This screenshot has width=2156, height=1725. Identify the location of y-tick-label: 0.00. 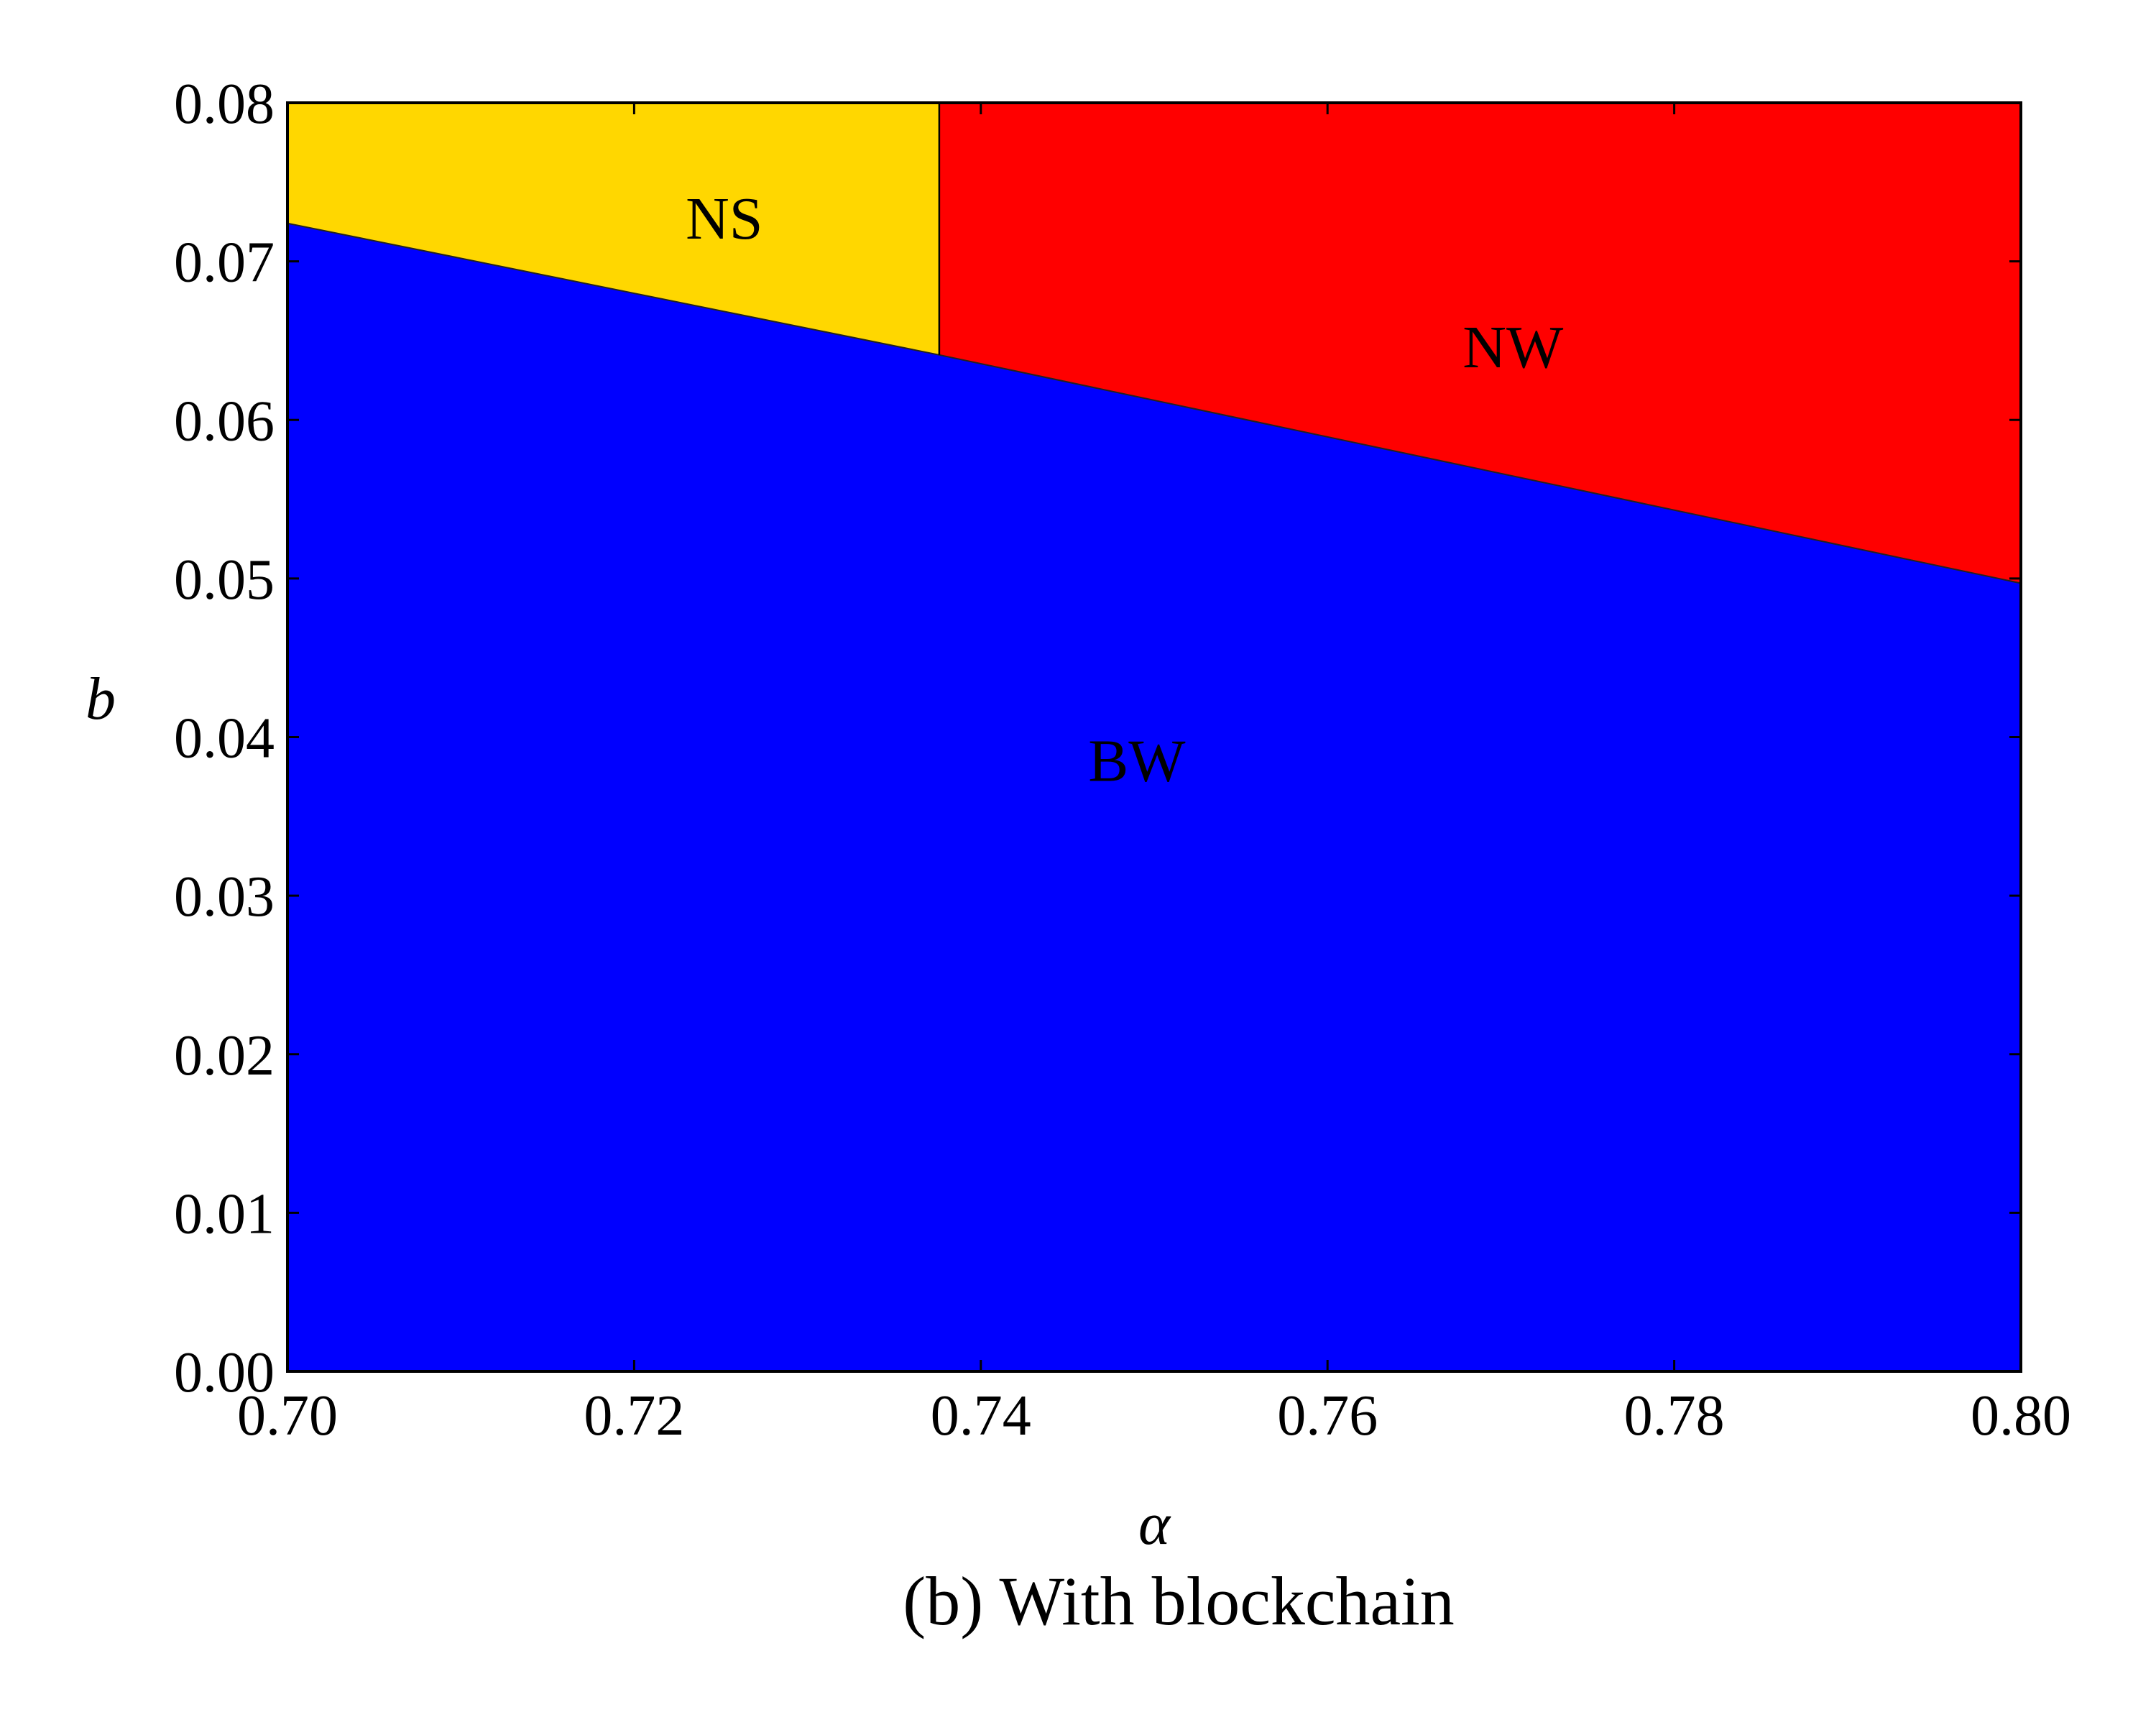
(224, 1372).